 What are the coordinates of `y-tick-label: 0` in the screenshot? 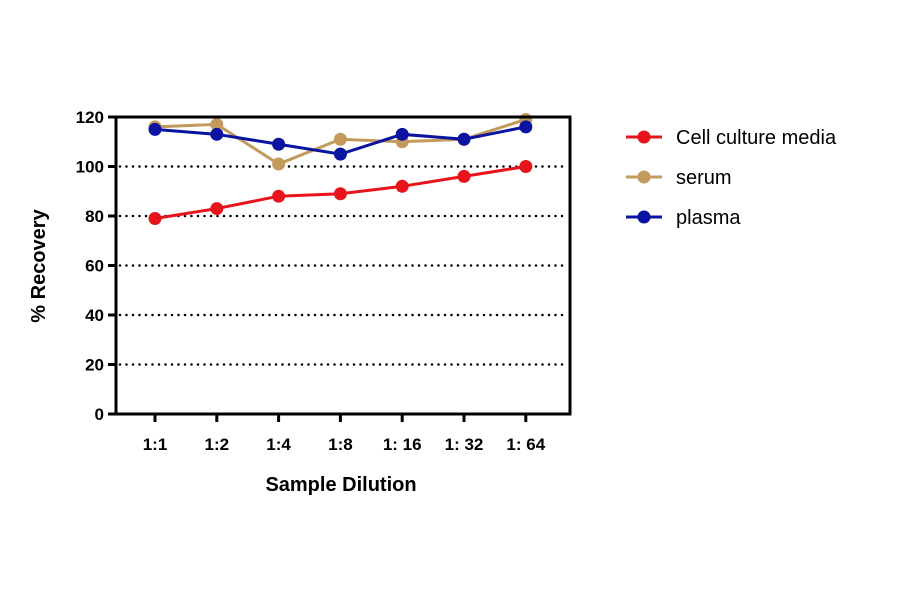 It's located at (99, 414).